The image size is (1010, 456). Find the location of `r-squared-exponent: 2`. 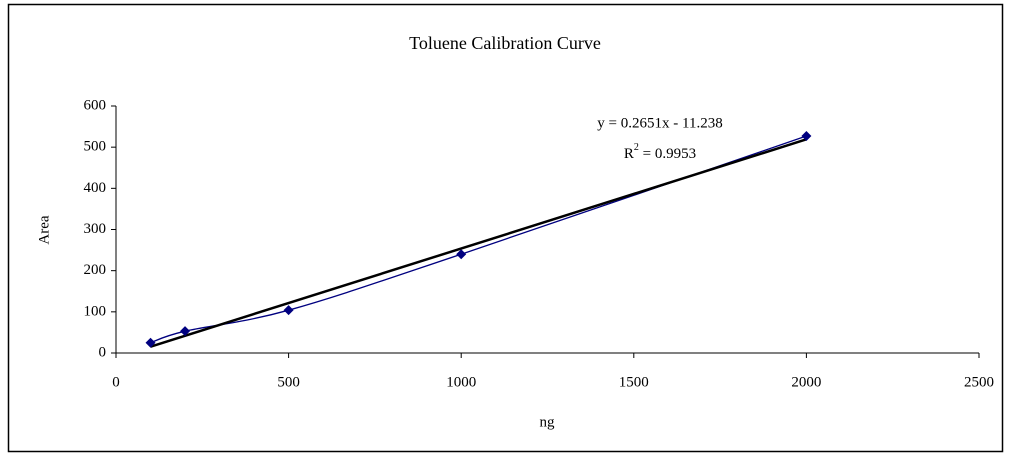

r-squared-exponent: 2 is located at coordinates (636, 147).